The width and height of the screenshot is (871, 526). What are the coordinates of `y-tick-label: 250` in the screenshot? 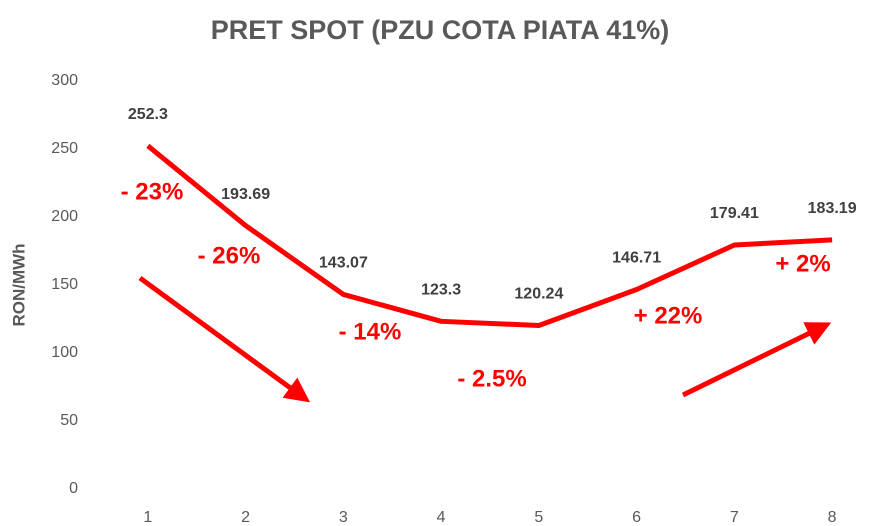 It's located at (64, 148).